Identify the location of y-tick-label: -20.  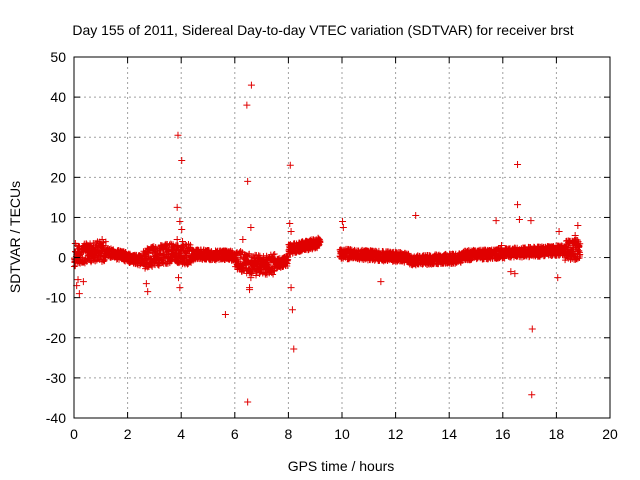
(56, 338).